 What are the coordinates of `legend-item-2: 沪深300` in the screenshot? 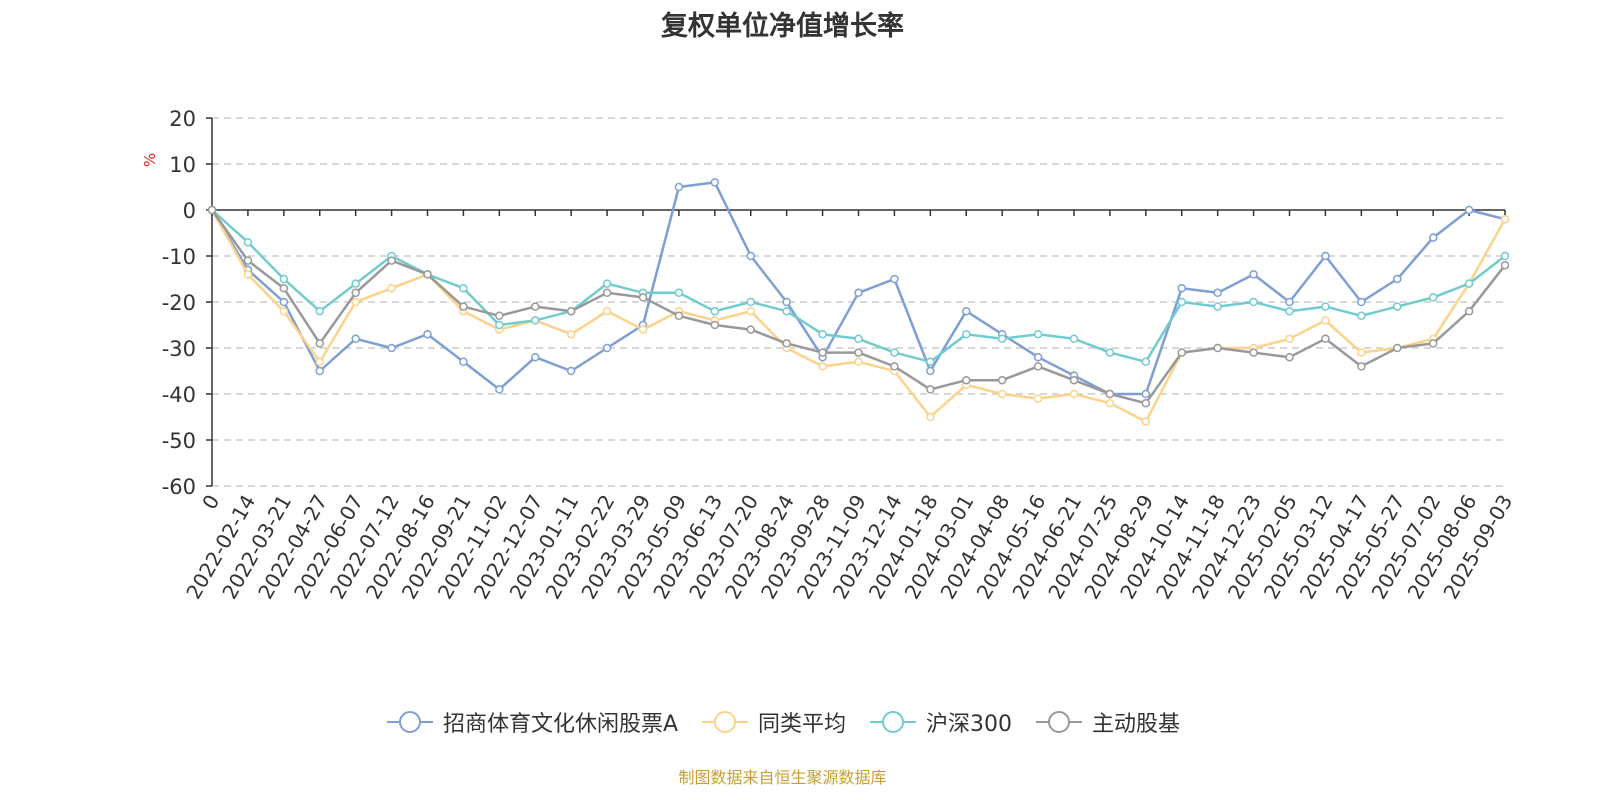 It's located at (940, 722).